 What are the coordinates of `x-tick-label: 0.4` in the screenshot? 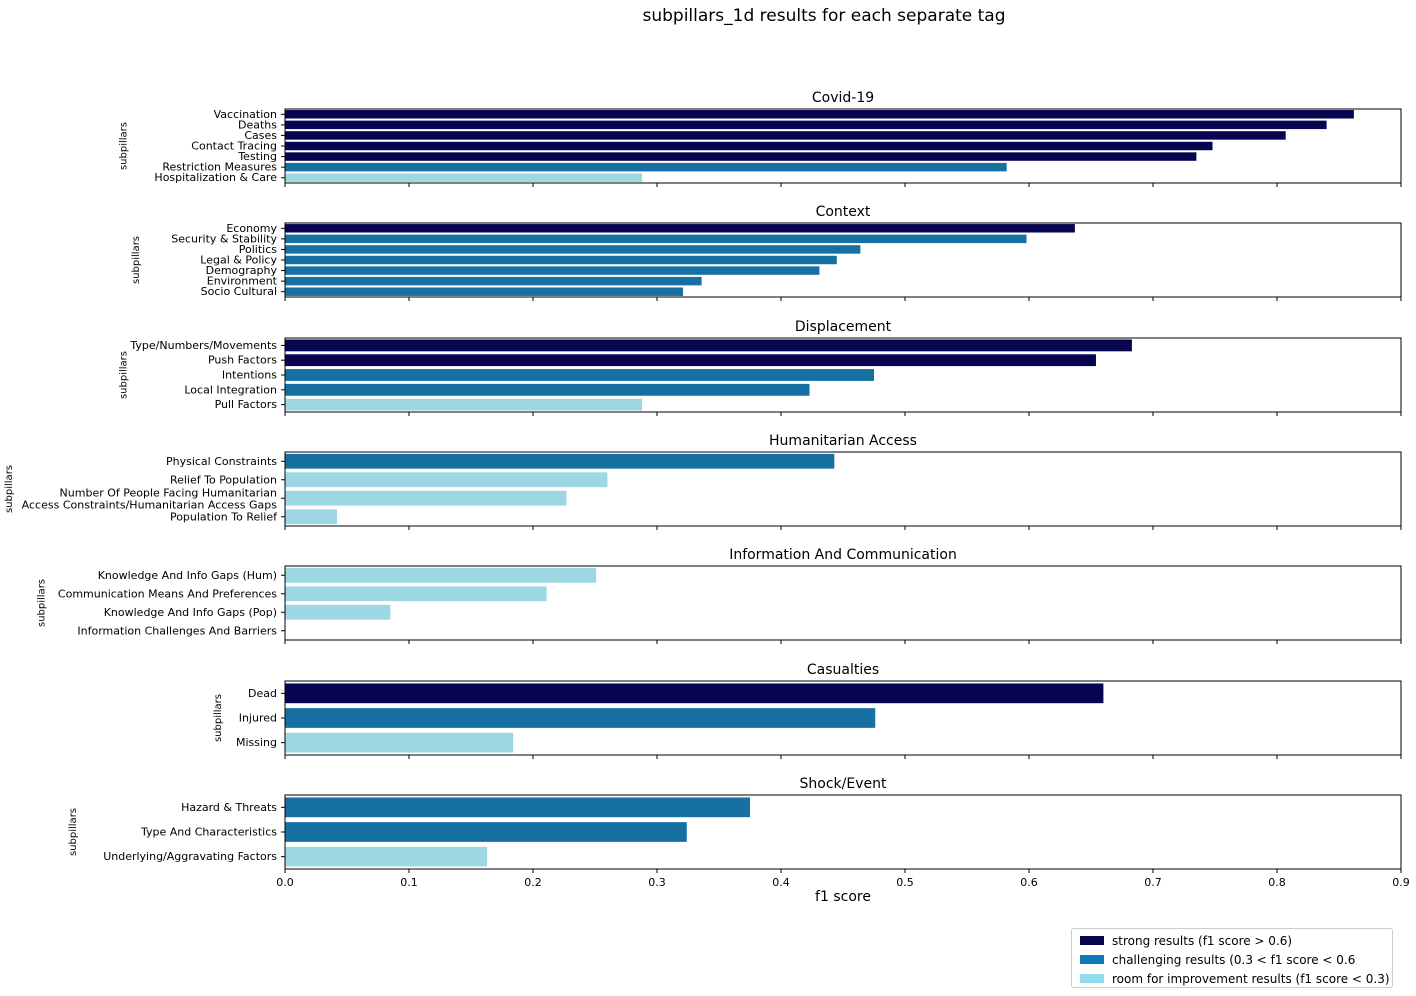 It's located at (781, 882).